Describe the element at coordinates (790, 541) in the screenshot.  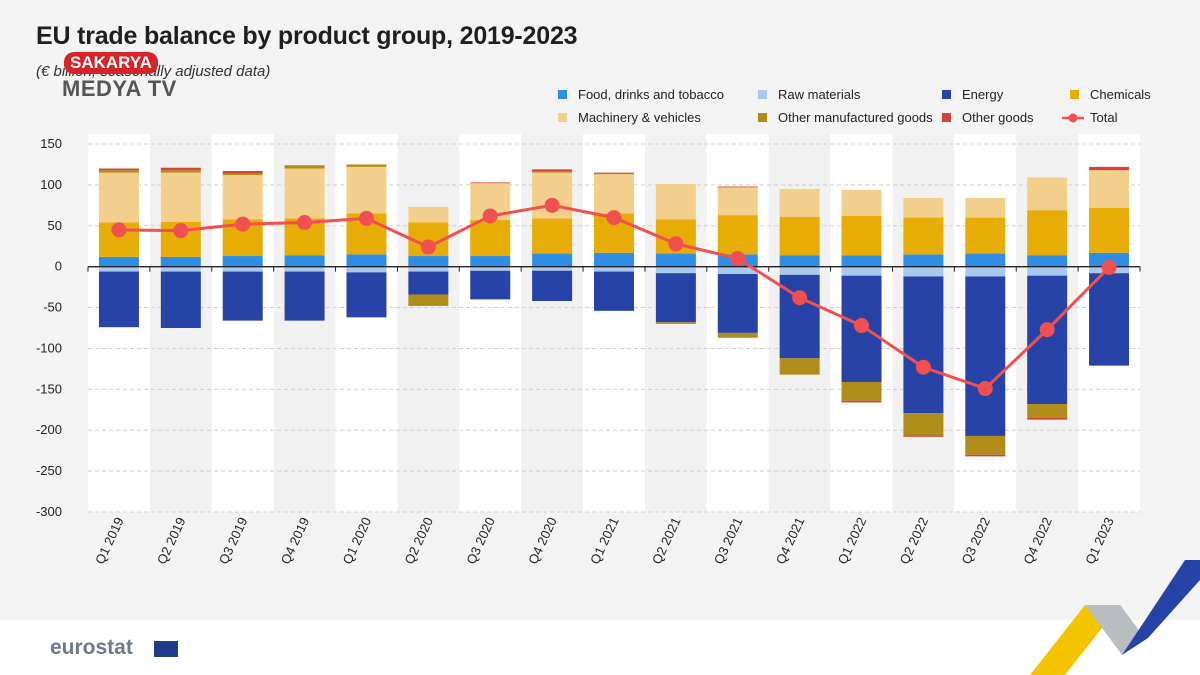
I see `x-tick-label: Q4 2021` at that location.